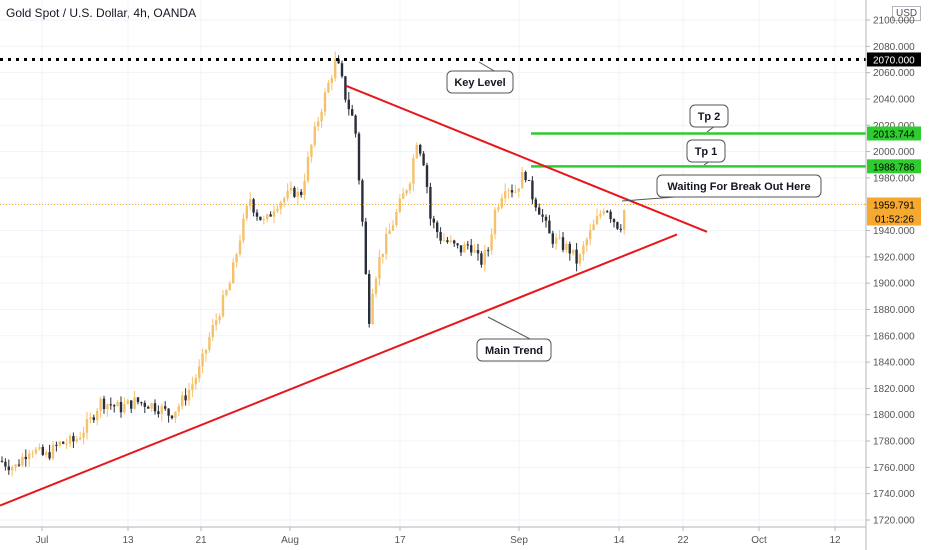 This screenshot has width=932, height=550. I want to click on y-tick-label: 1720.000, so click(894, 521).